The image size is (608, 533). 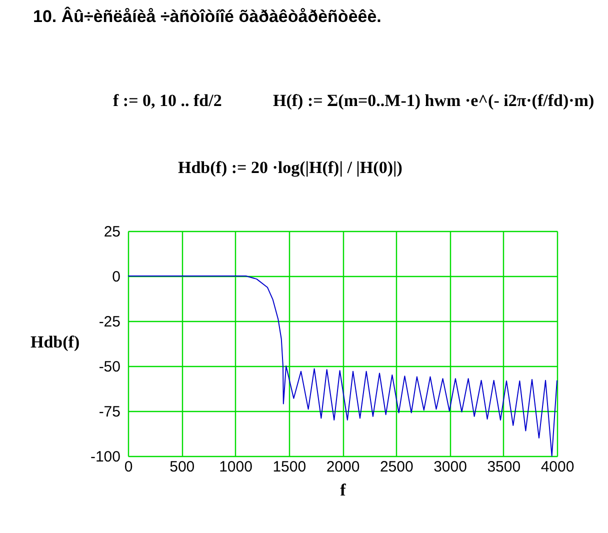 I want to click on chart-title: 10. Âû÷èñëåíèå ÷àñòîòíîé õàðàêòåðèñòèêè., so click(x=207, y=16).